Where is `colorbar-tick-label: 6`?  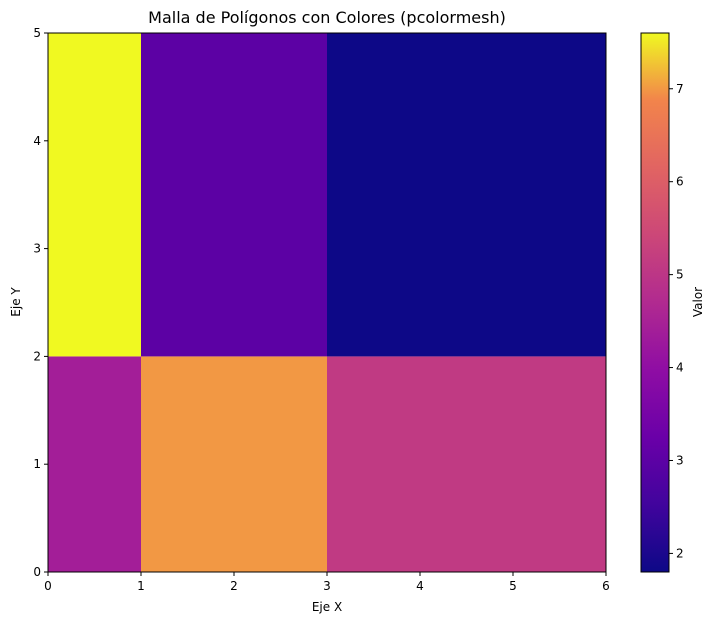
colorbar-tick-label: 6 is located at coordinates (680, 182).